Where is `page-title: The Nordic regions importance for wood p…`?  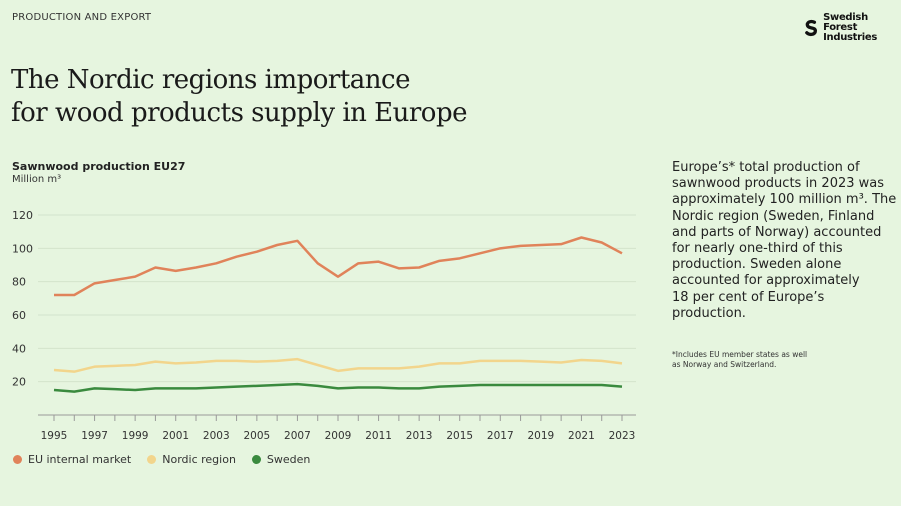 page-title: The Nordic regions importance for wood p… is located at coordinates (239, 97).